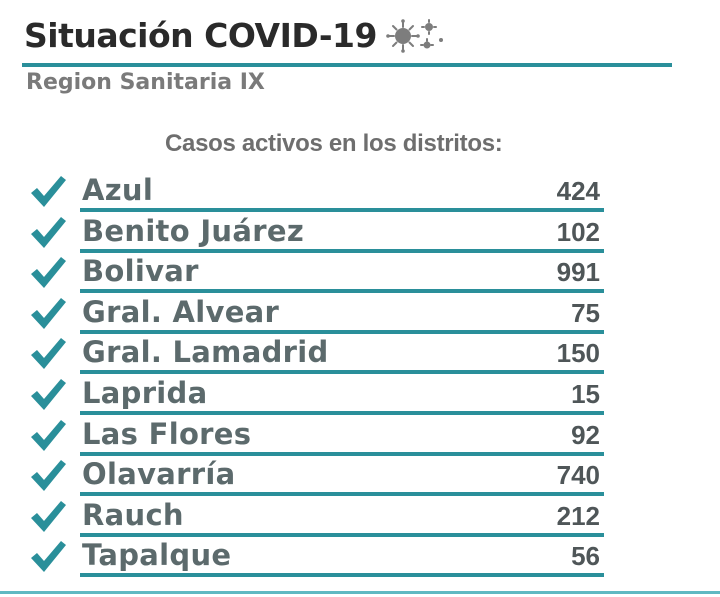 This screenshot has width=720, height=597. Describe the element at coordinates (167, 433) in the screenshot. I see `district-name: Las Flores` at that location.